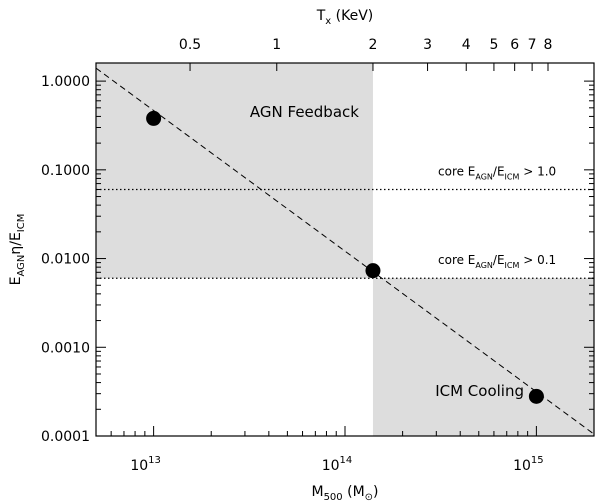  I want to click on top-tick-label-2: 1, so click(276, 45).